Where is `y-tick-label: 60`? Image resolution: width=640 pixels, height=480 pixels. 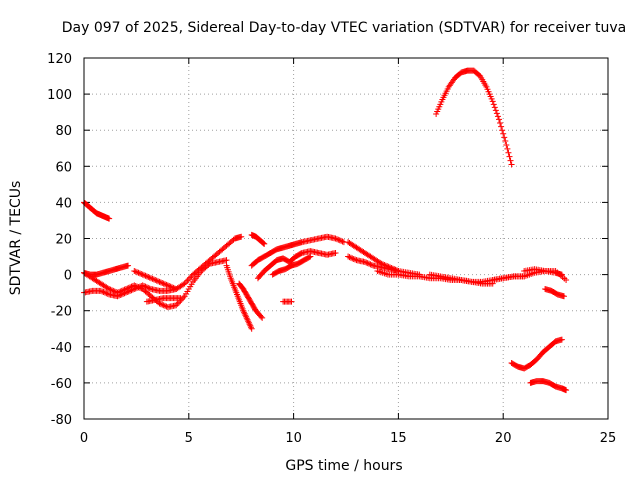 y-tick-label: 60 is located at coordinates (63, 167).